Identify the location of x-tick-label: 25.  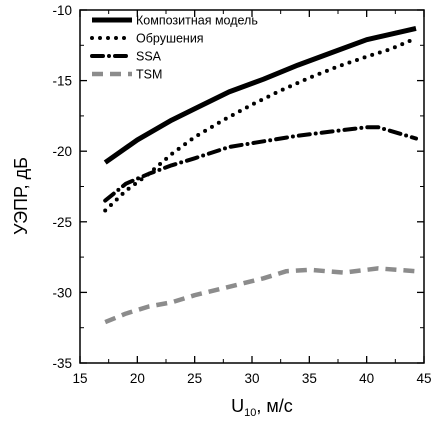
(194, 378).